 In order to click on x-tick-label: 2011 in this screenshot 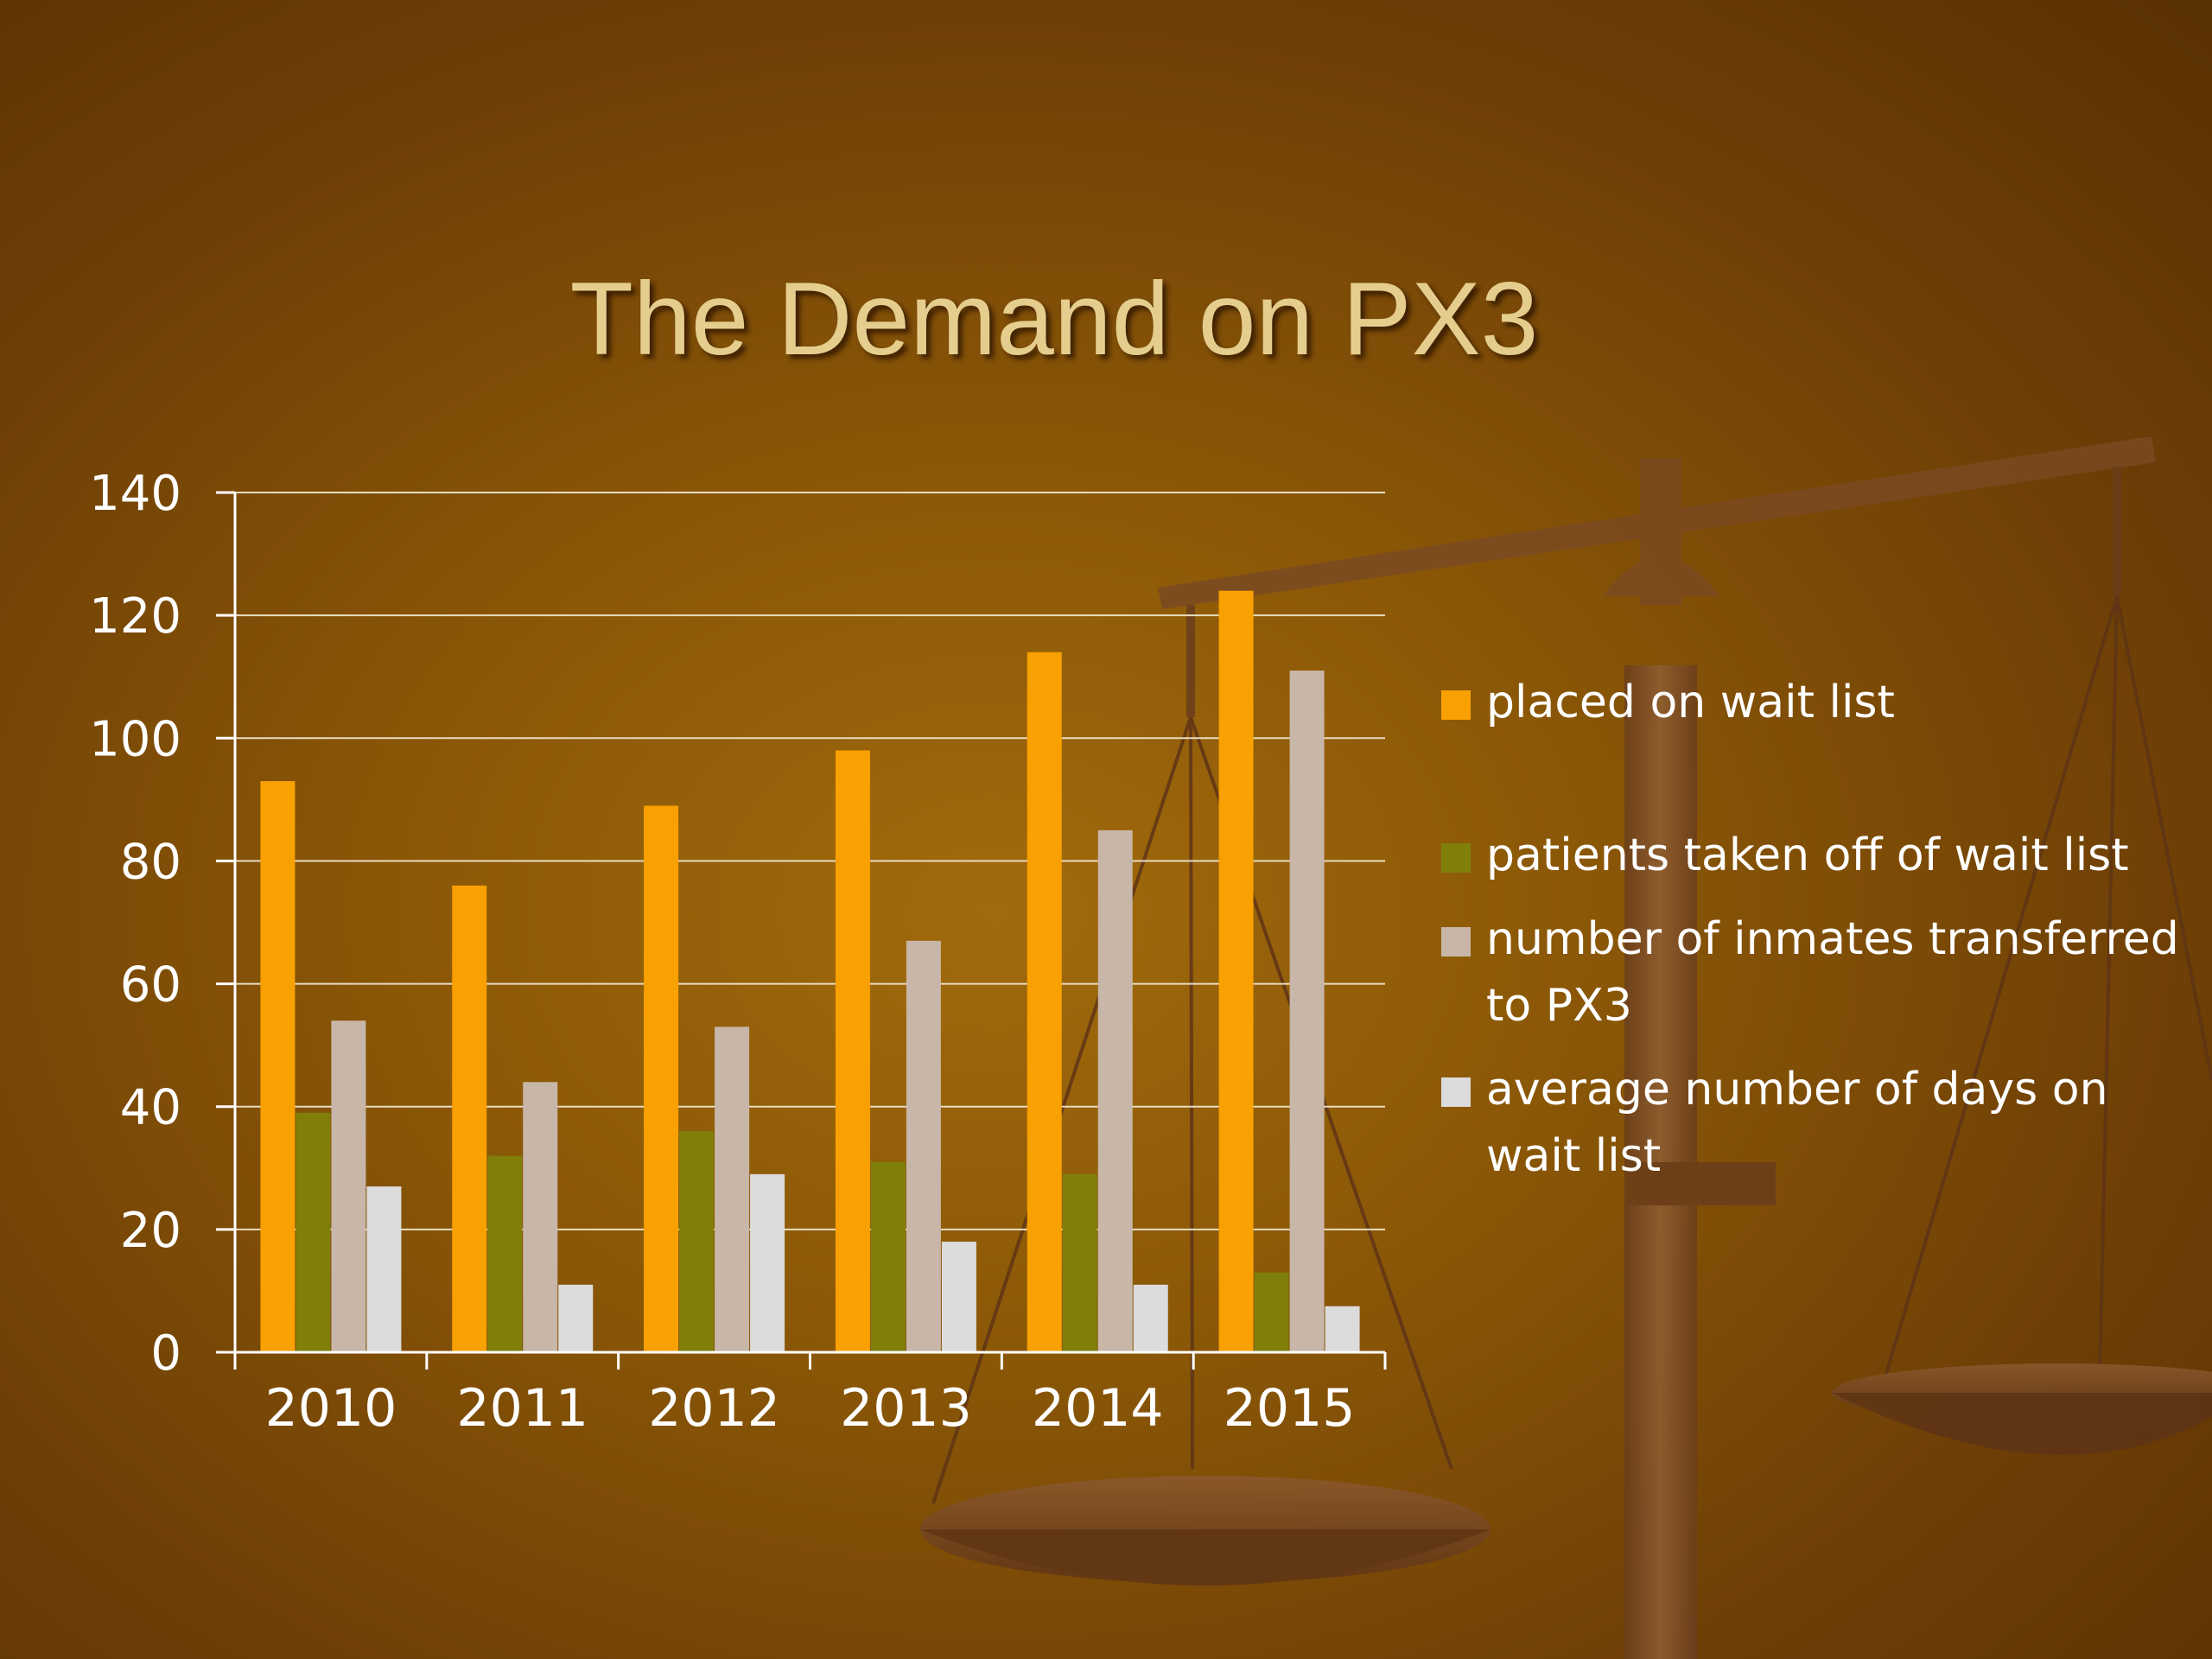, I will do `click(522, 1408)`.